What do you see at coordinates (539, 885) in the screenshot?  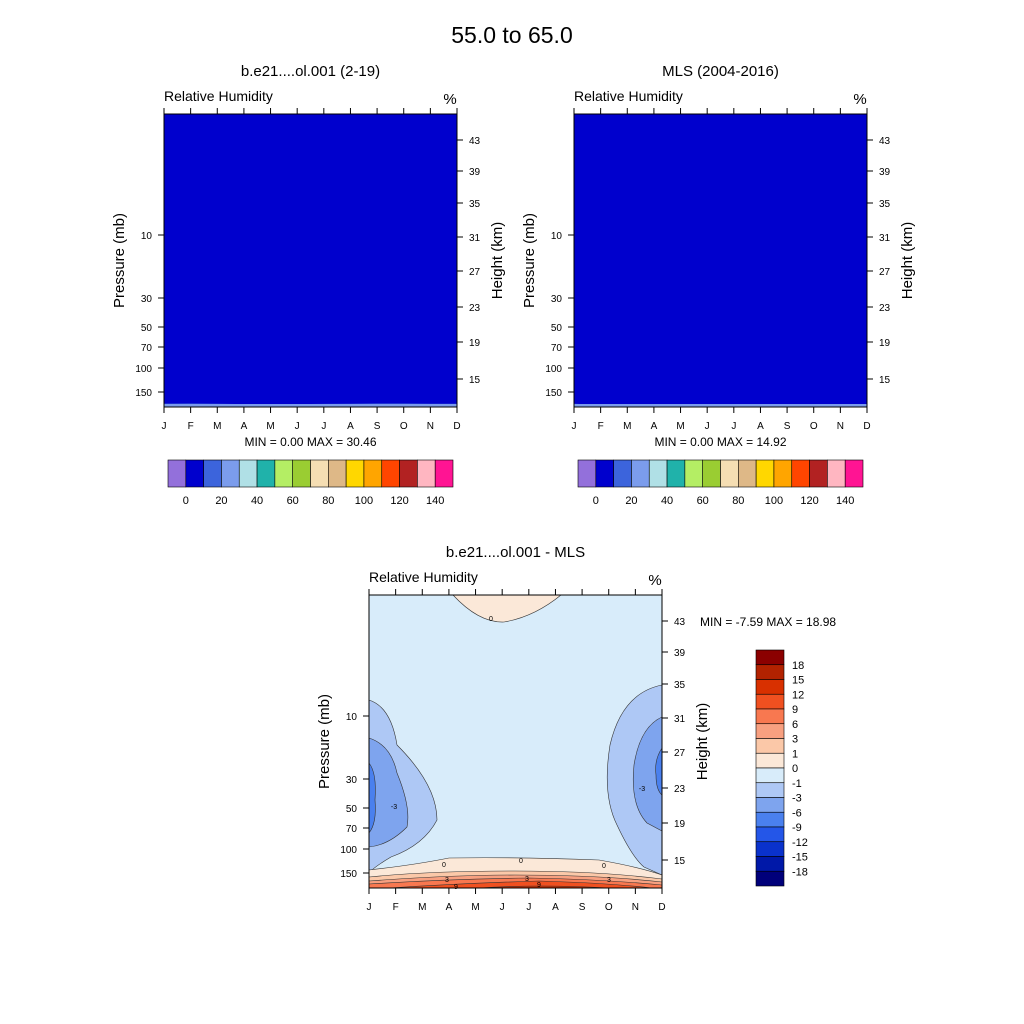 I see `contour-label: 9` at bounding box center [539, 885].